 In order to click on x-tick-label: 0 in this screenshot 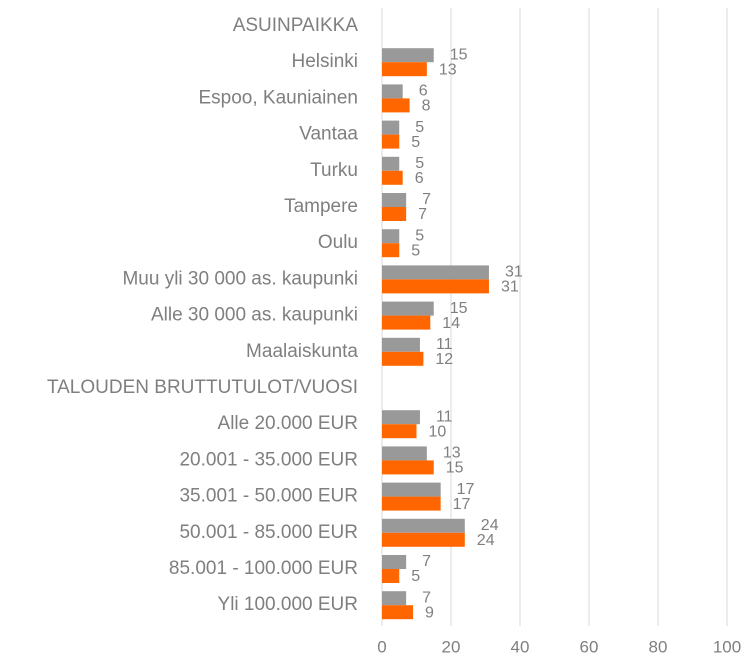, I will do `click(381, 646)`.